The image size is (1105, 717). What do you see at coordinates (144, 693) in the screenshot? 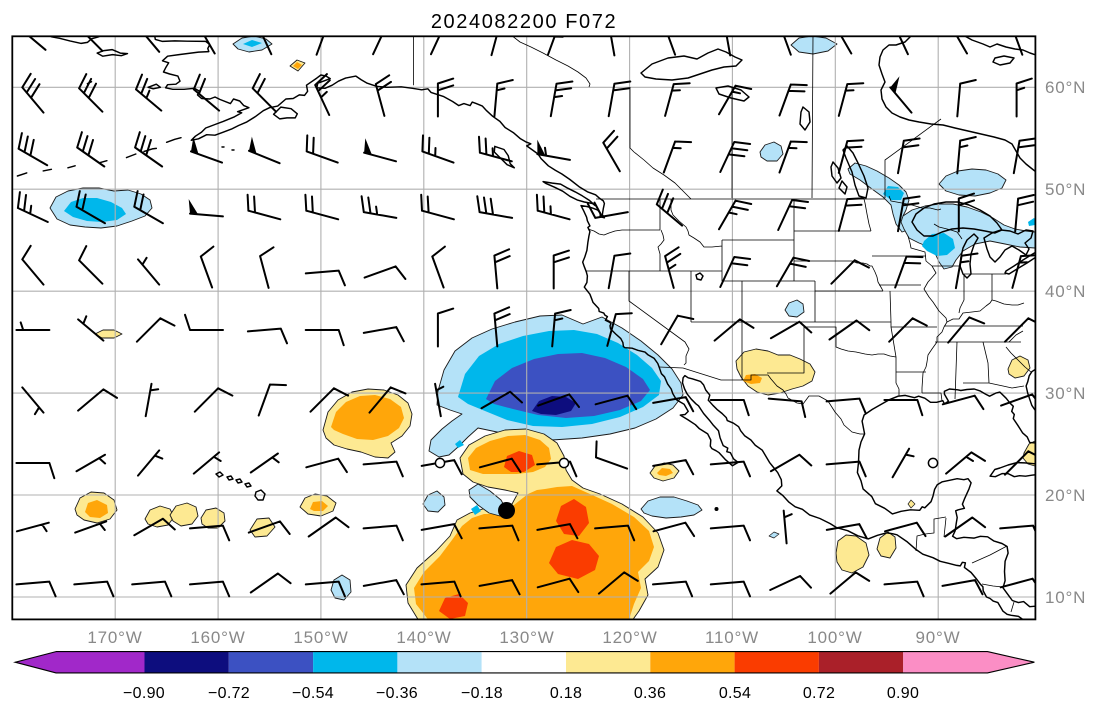
I see `svg-text: −0.90` at bounding box center [144, 693].